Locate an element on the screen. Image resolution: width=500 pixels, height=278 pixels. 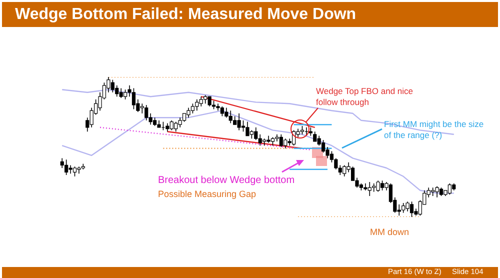
annotation: Possible Measuring Gap is located at coordinates (208, 194).